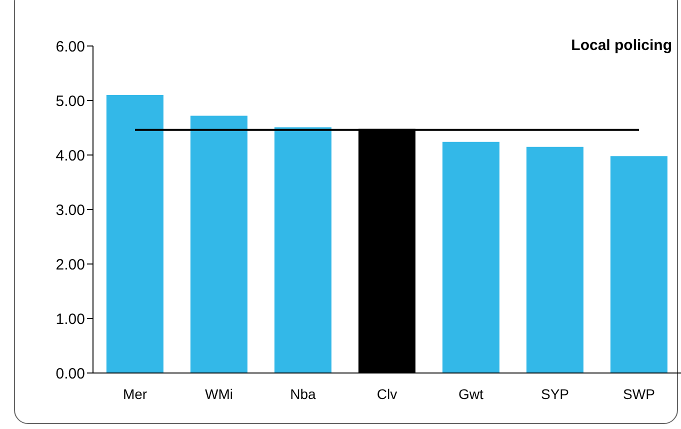  I want to click on x-tick-label: SWP, so click(639, 394).